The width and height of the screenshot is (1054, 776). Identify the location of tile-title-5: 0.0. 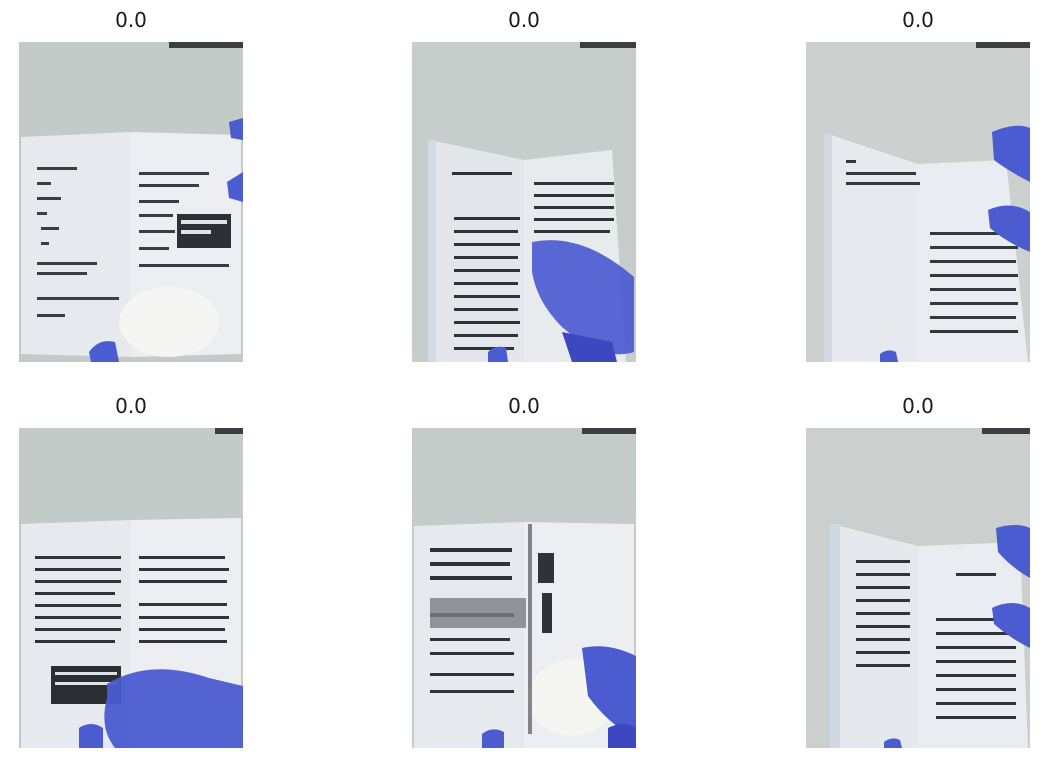
(524, 406).